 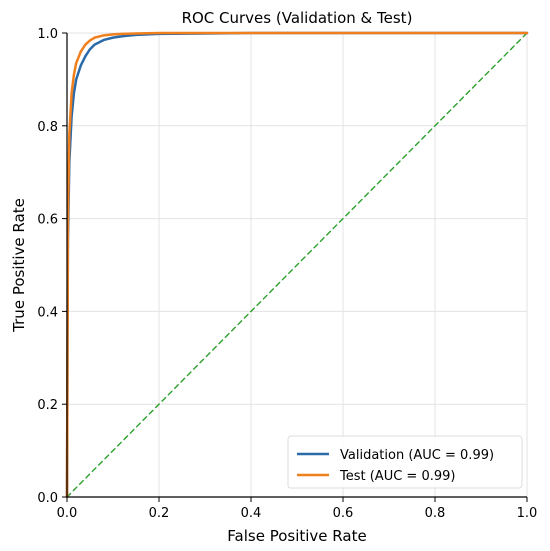 I want to click on chart-title: ROC Curves (Validation & Test), so click(x=297, y=18).